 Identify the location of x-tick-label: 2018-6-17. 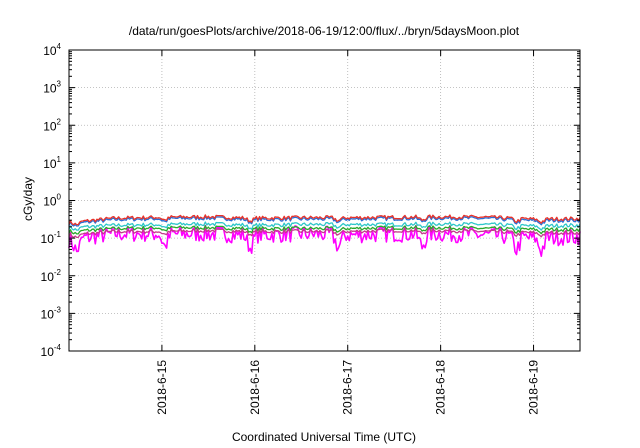
(348, 387).